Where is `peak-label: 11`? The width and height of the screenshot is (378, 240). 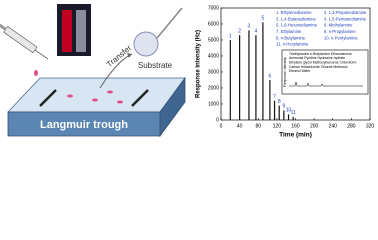
peak-label: 11 is located at coordinates (293, 113).